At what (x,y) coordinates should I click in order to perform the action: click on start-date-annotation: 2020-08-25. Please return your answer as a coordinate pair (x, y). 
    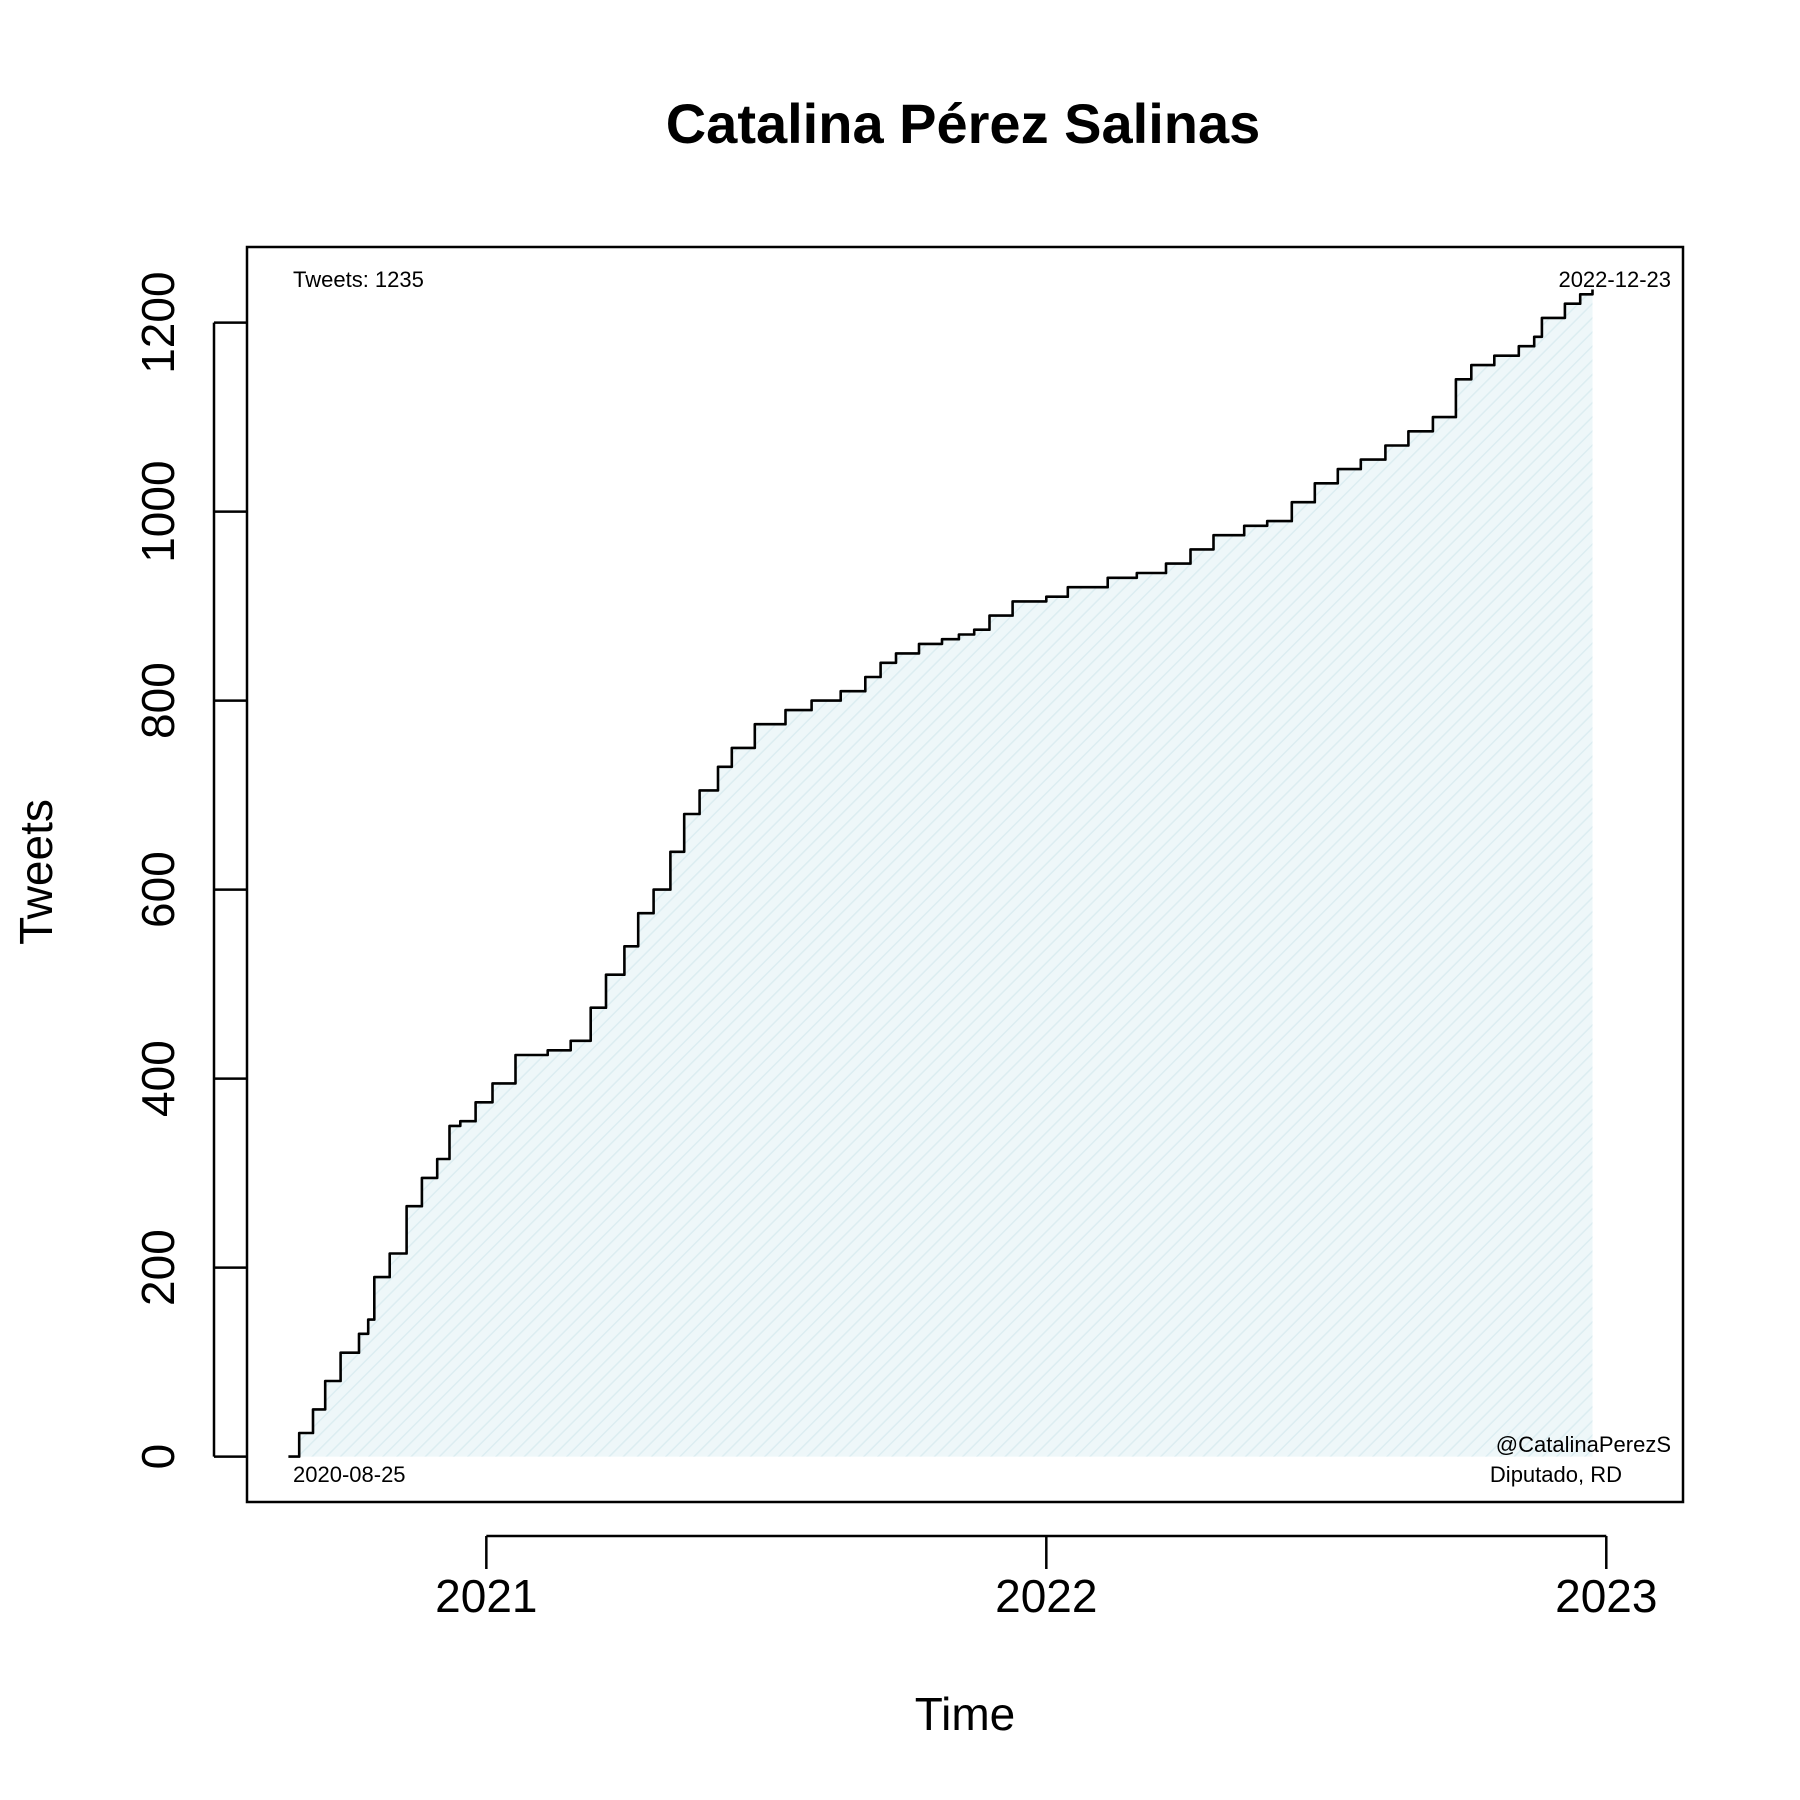
    Looking at the image, I should click on (349, 1474).